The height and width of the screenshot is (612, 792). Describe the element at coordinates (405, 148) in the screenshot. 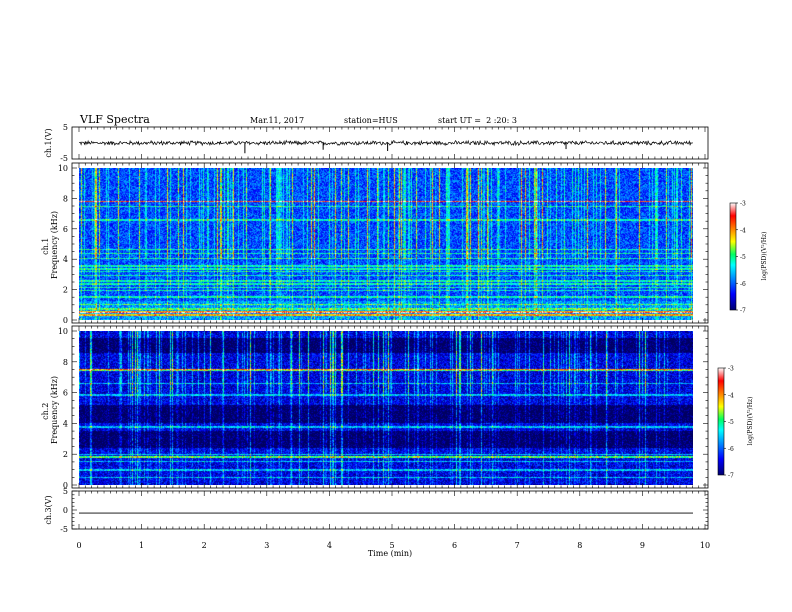

I see `ch1-waveform-spikes` at that location.